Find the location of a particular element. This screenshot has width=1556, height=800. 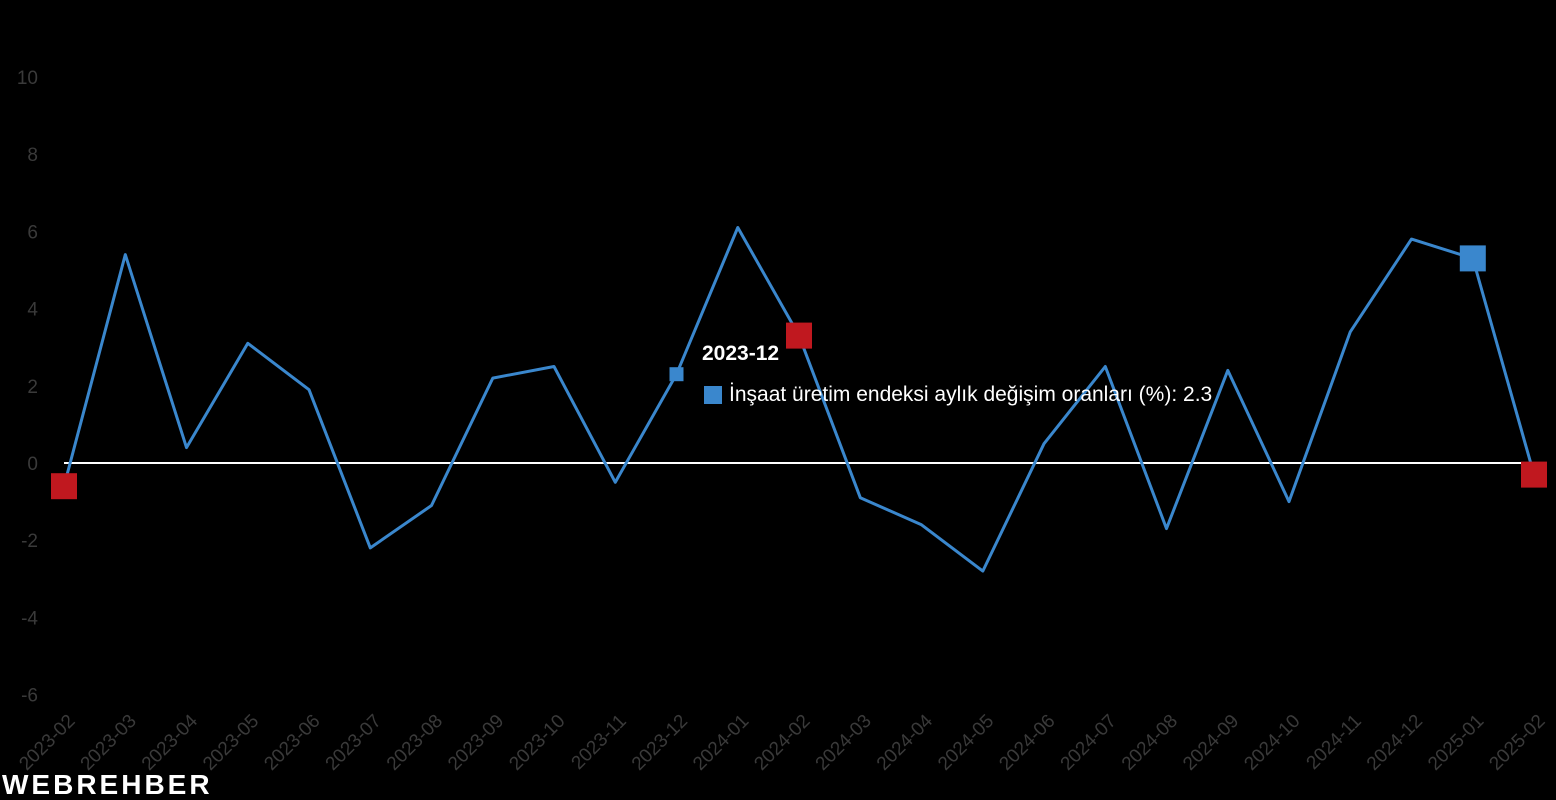

y-tick-label: 8 is located at coordinates (32, 155).